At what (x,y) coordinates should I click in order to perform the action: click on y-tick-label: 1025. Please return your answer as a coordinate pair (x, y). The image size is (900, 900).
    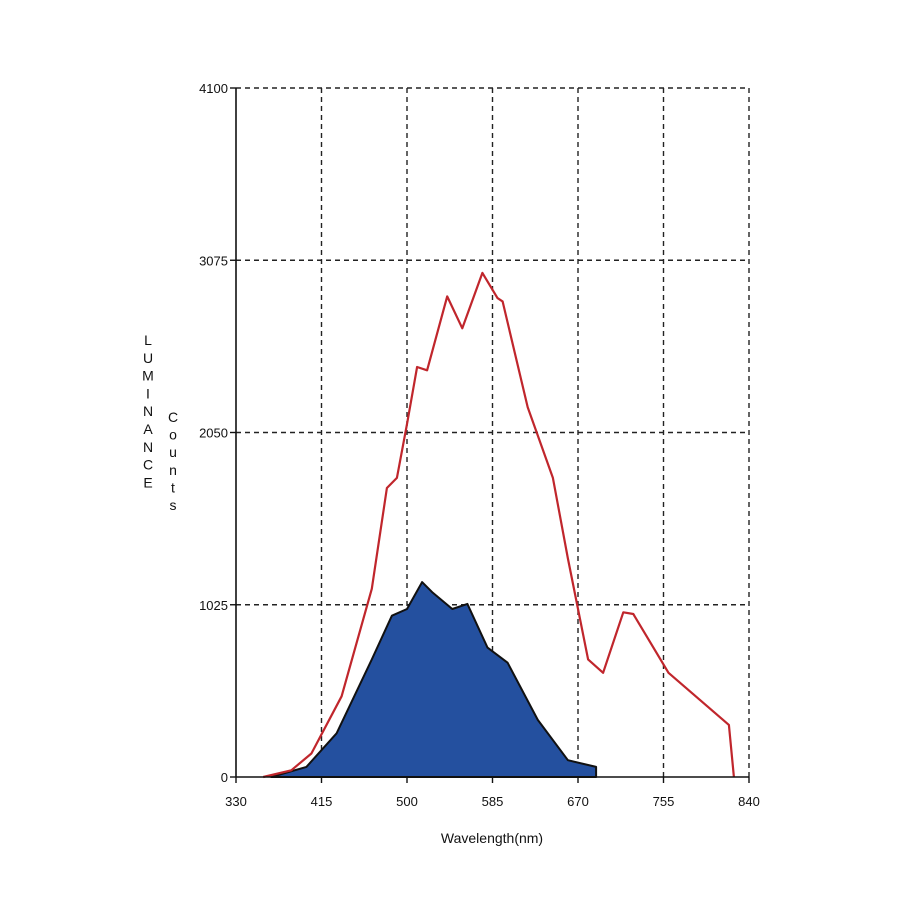
    Looking at the image, I should click on (213, 605).